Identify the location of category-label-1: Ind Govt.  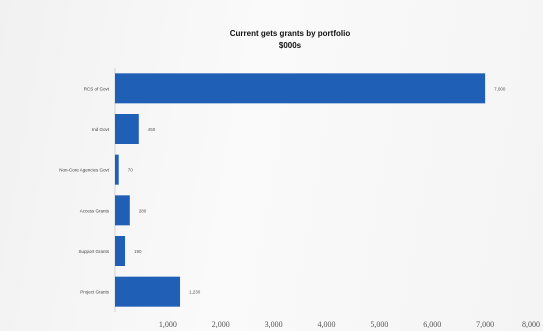
(101, 129).